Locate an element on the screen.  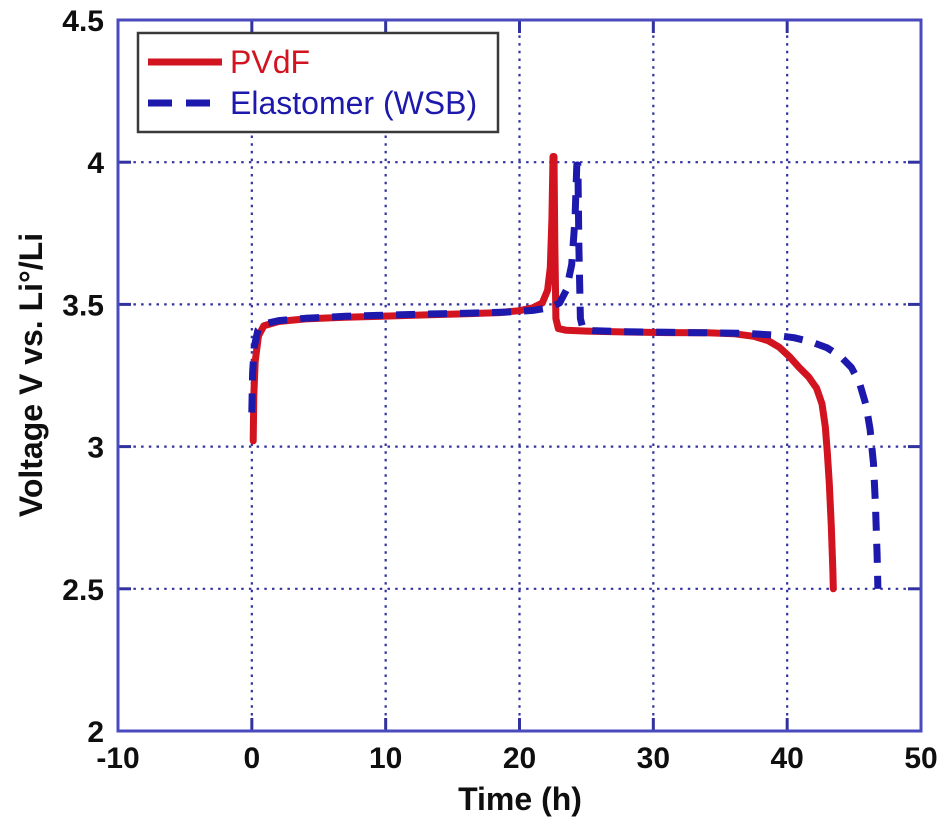
legend-box is located at coordinates (318, 82).